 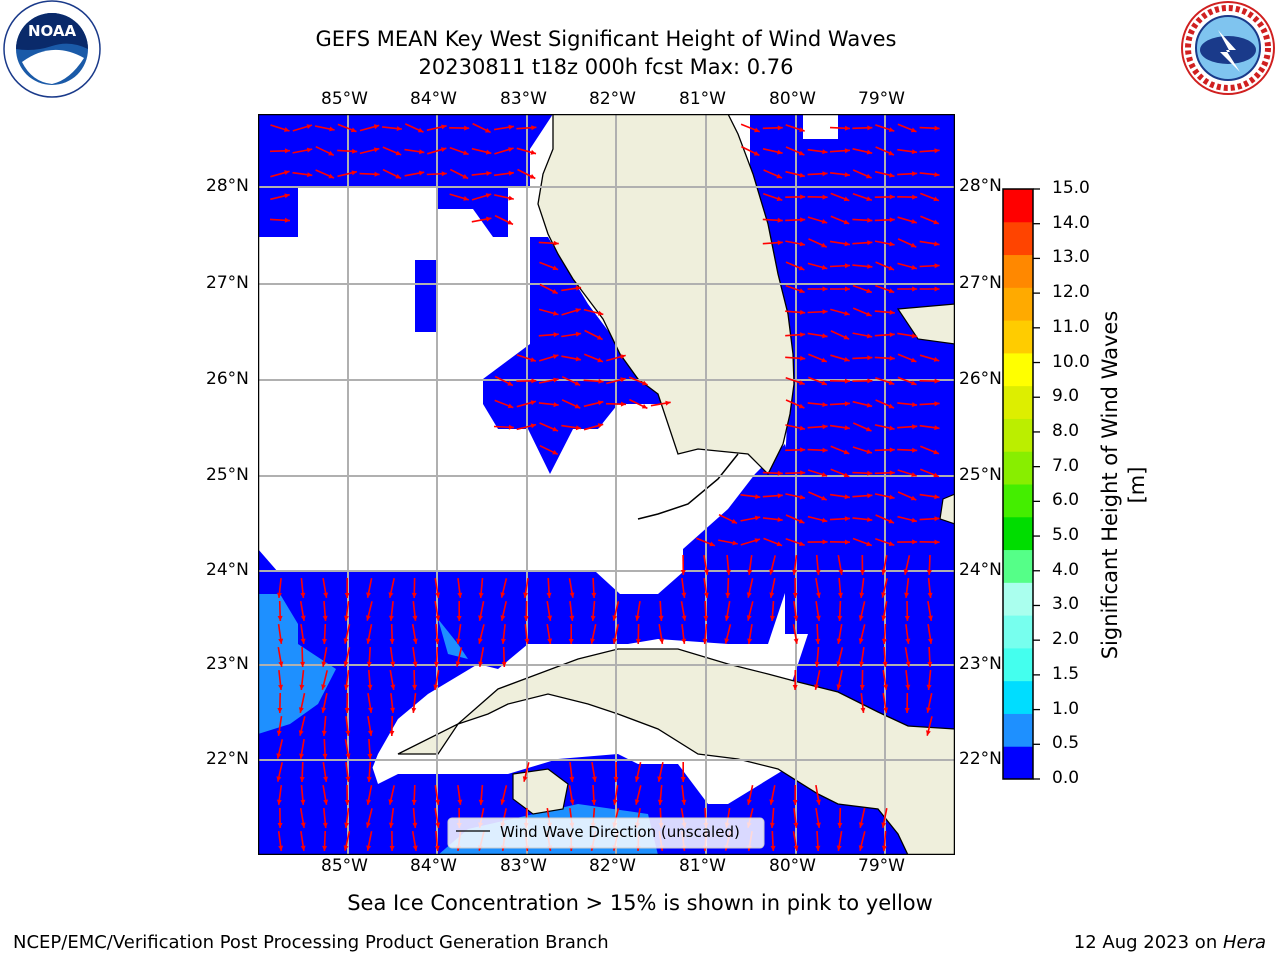 I want to click on footer-host: Hera, so click(x=1244, y=942).